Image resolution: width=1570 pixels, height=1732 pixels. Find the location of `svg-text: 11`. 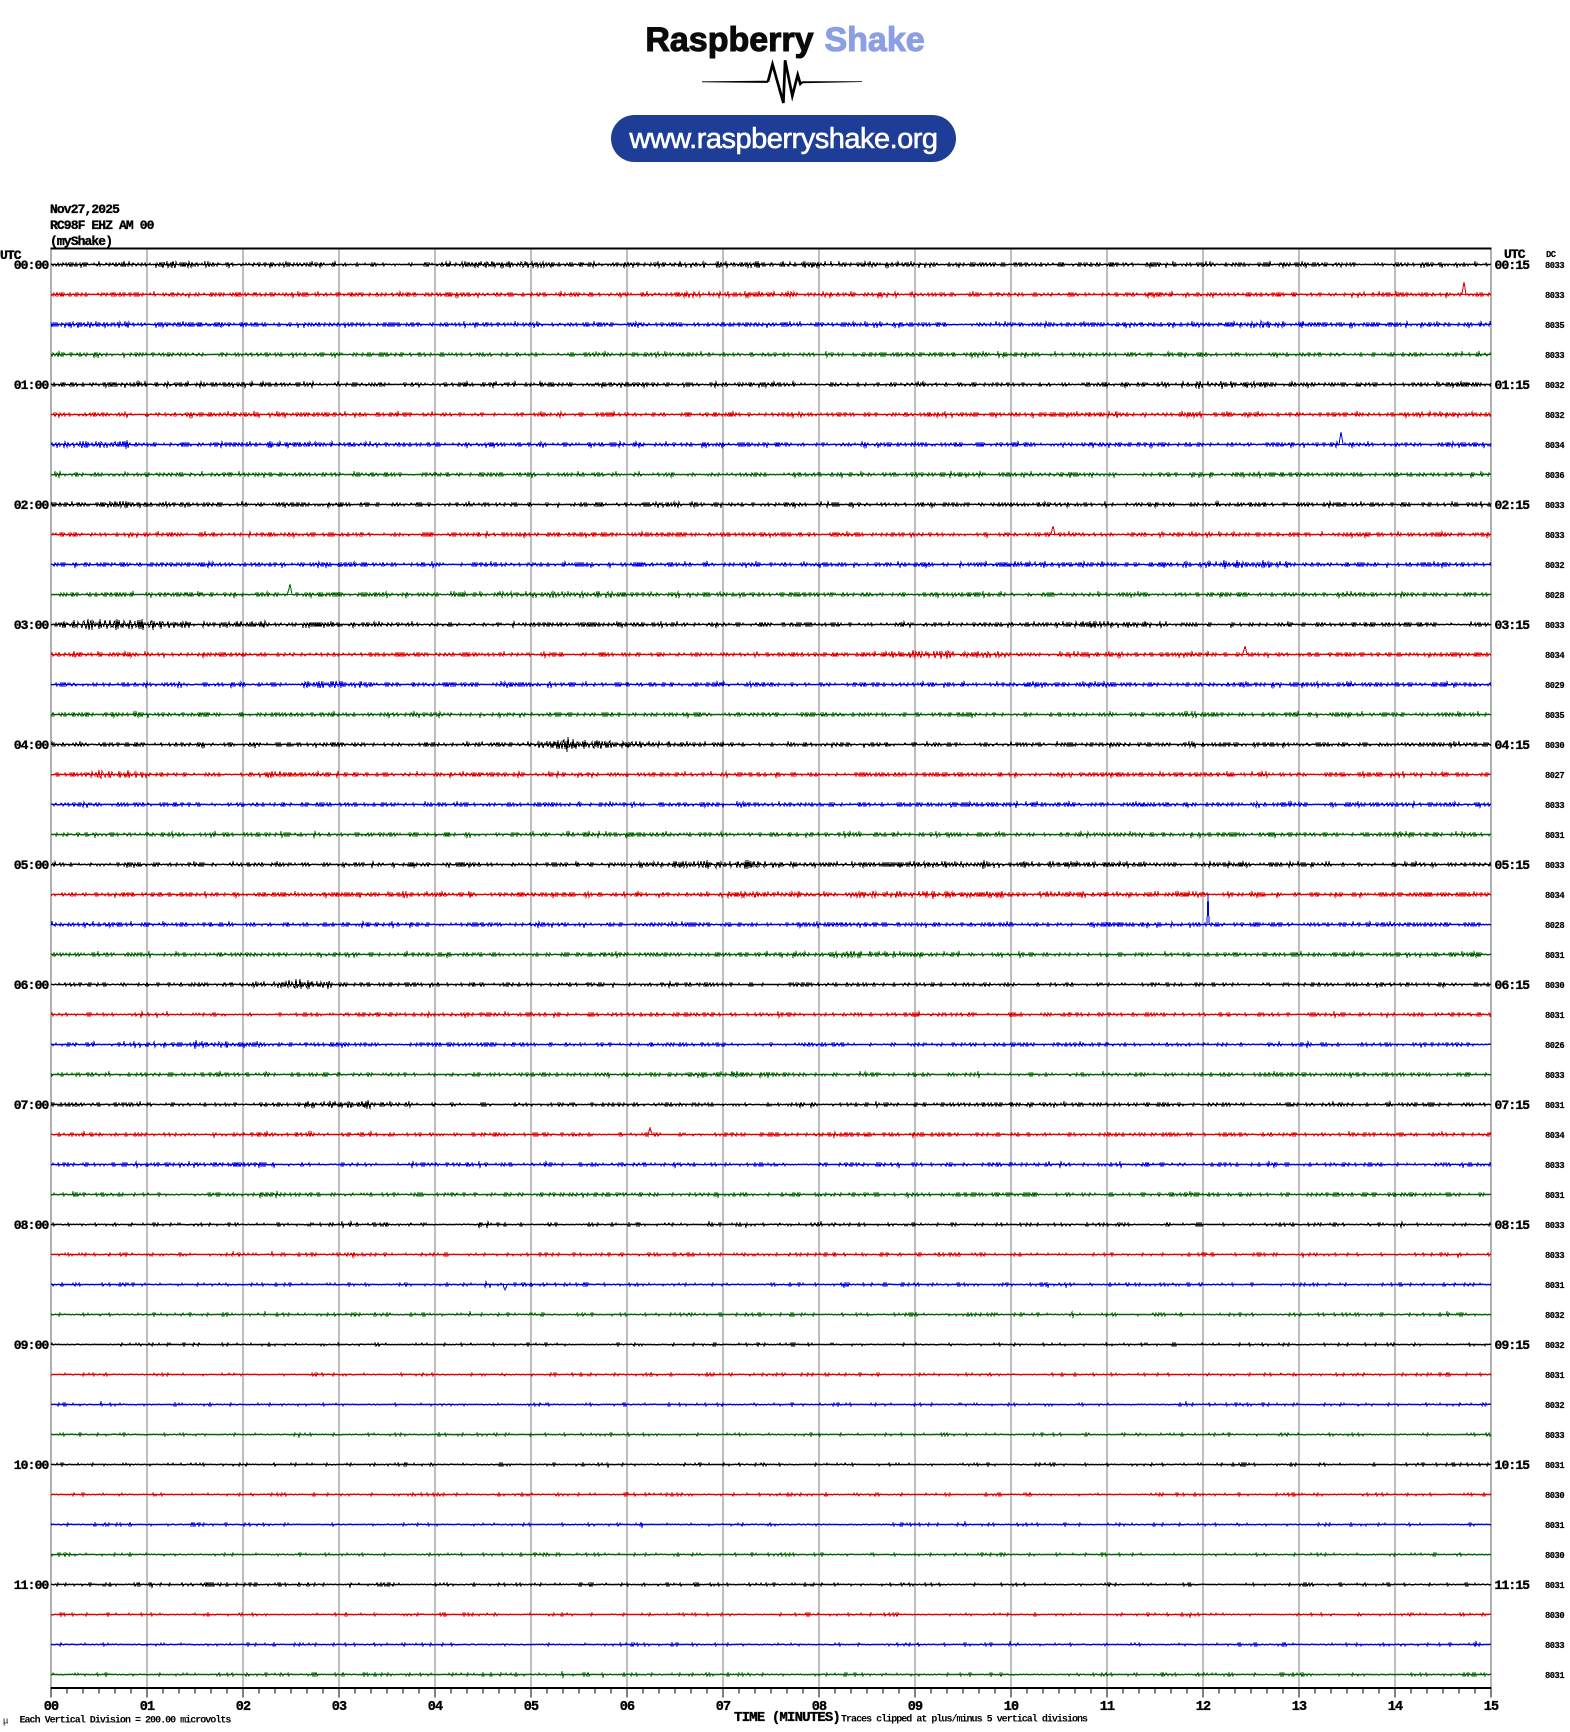

svg-text: 11 is located at coordinates (1107, 1707).